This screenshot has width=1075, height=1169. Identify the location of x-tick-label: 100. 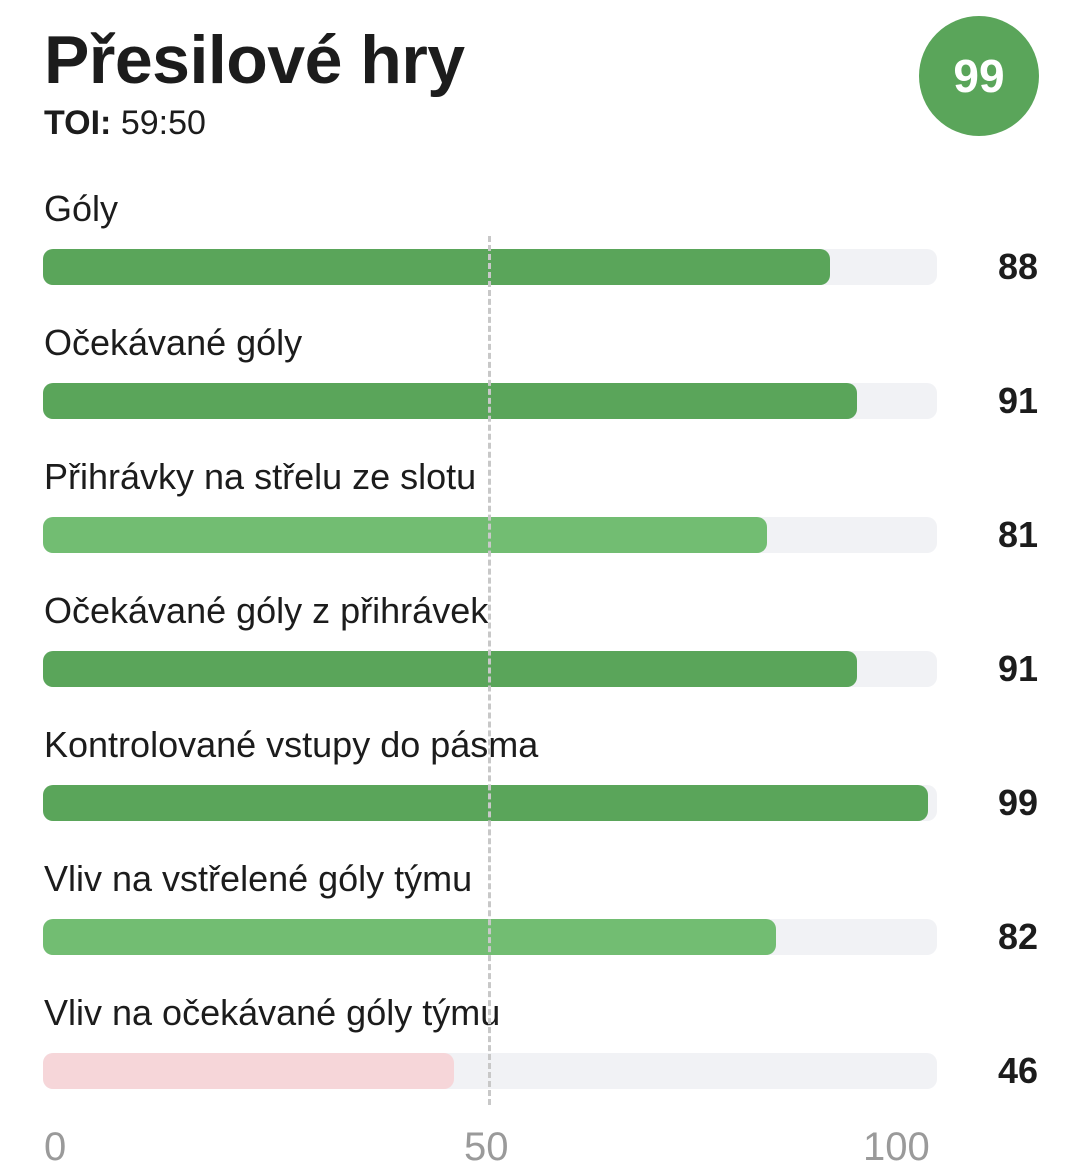
(896, 1147).